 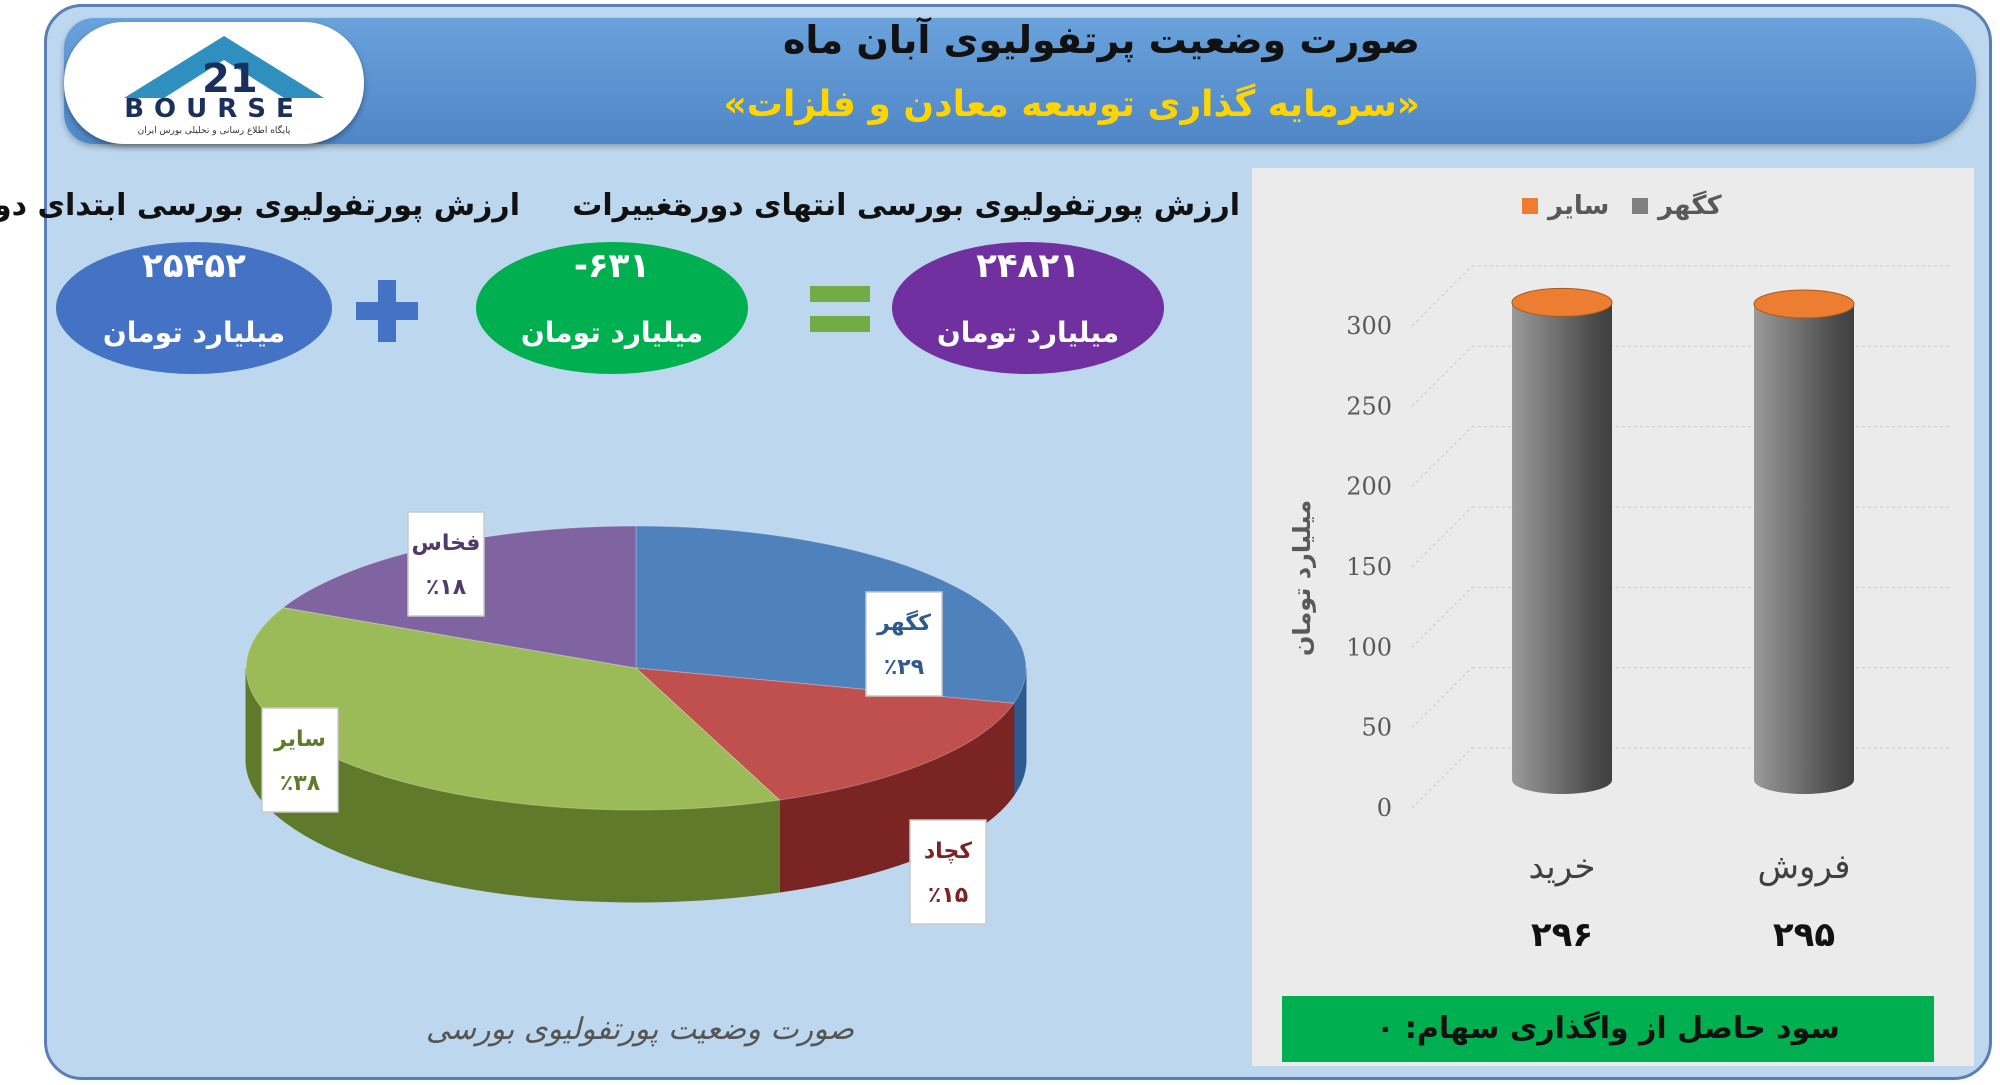 What do you see at coordinates (1369, 567) in the screenshot?
I see `y-tick-label: 150` at bounding box center [1369, 567].